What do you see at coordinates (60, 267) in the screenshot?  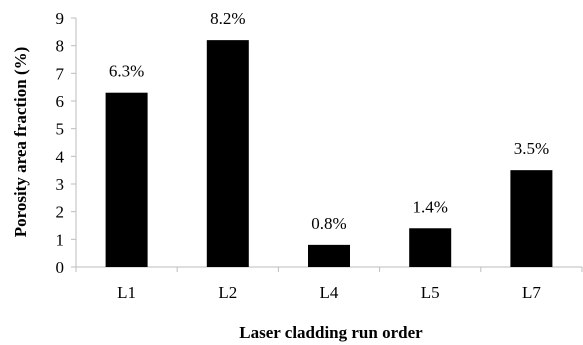 I see `y-tick-label: 0` at bounding box center [60, 267].